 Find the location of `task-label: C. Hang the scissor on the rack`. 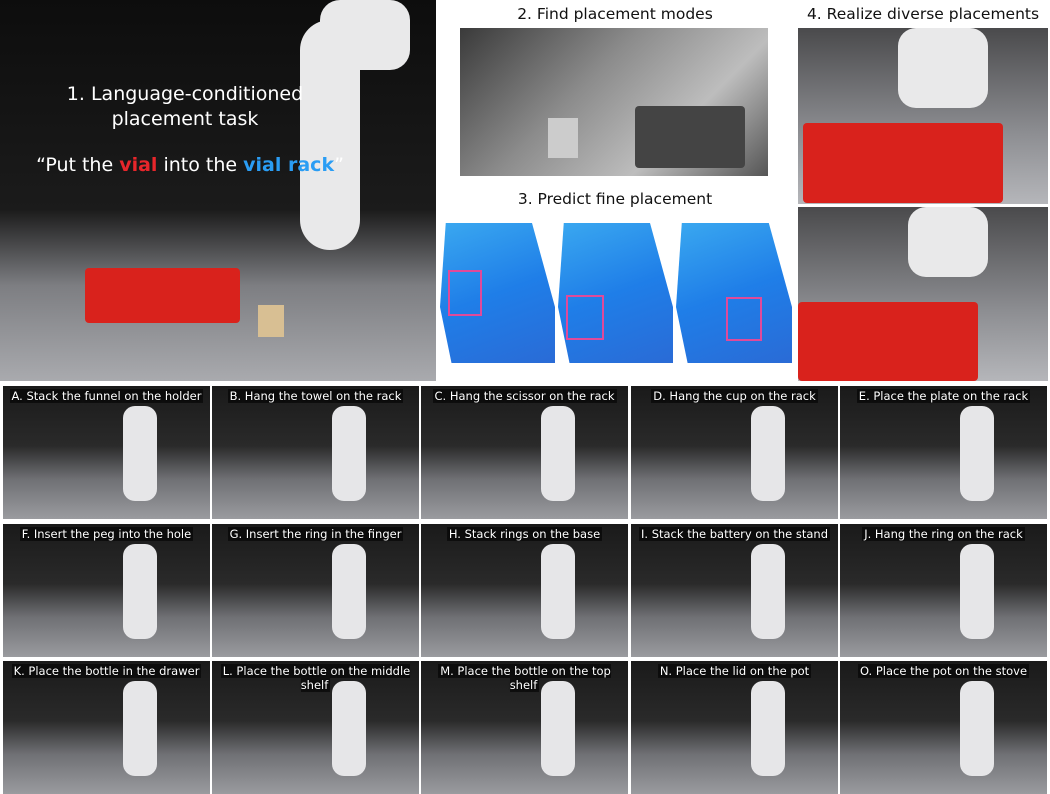

task-label: C. Hang the scissor on the rack is located at coordinates (524, 396).